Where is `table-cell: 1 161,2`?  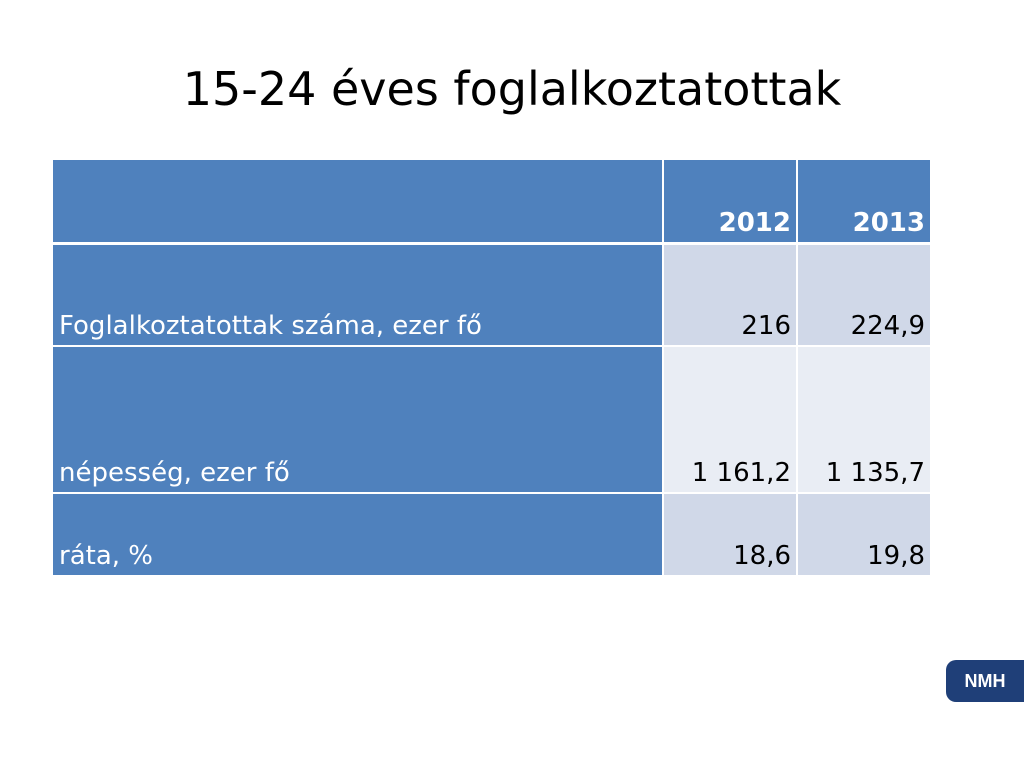
table-cell: 1 161,2 is located at coordinates (730, 419).